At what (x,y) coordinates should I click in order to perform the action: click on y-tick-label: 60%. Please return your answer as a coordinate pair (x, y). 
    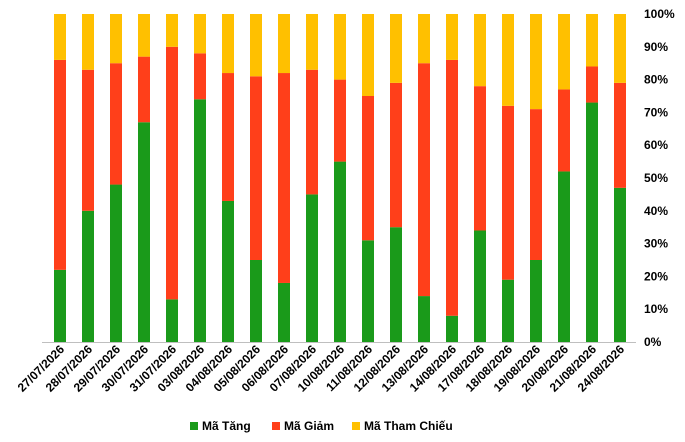
    Looking at the image, I should click on (656, 145).